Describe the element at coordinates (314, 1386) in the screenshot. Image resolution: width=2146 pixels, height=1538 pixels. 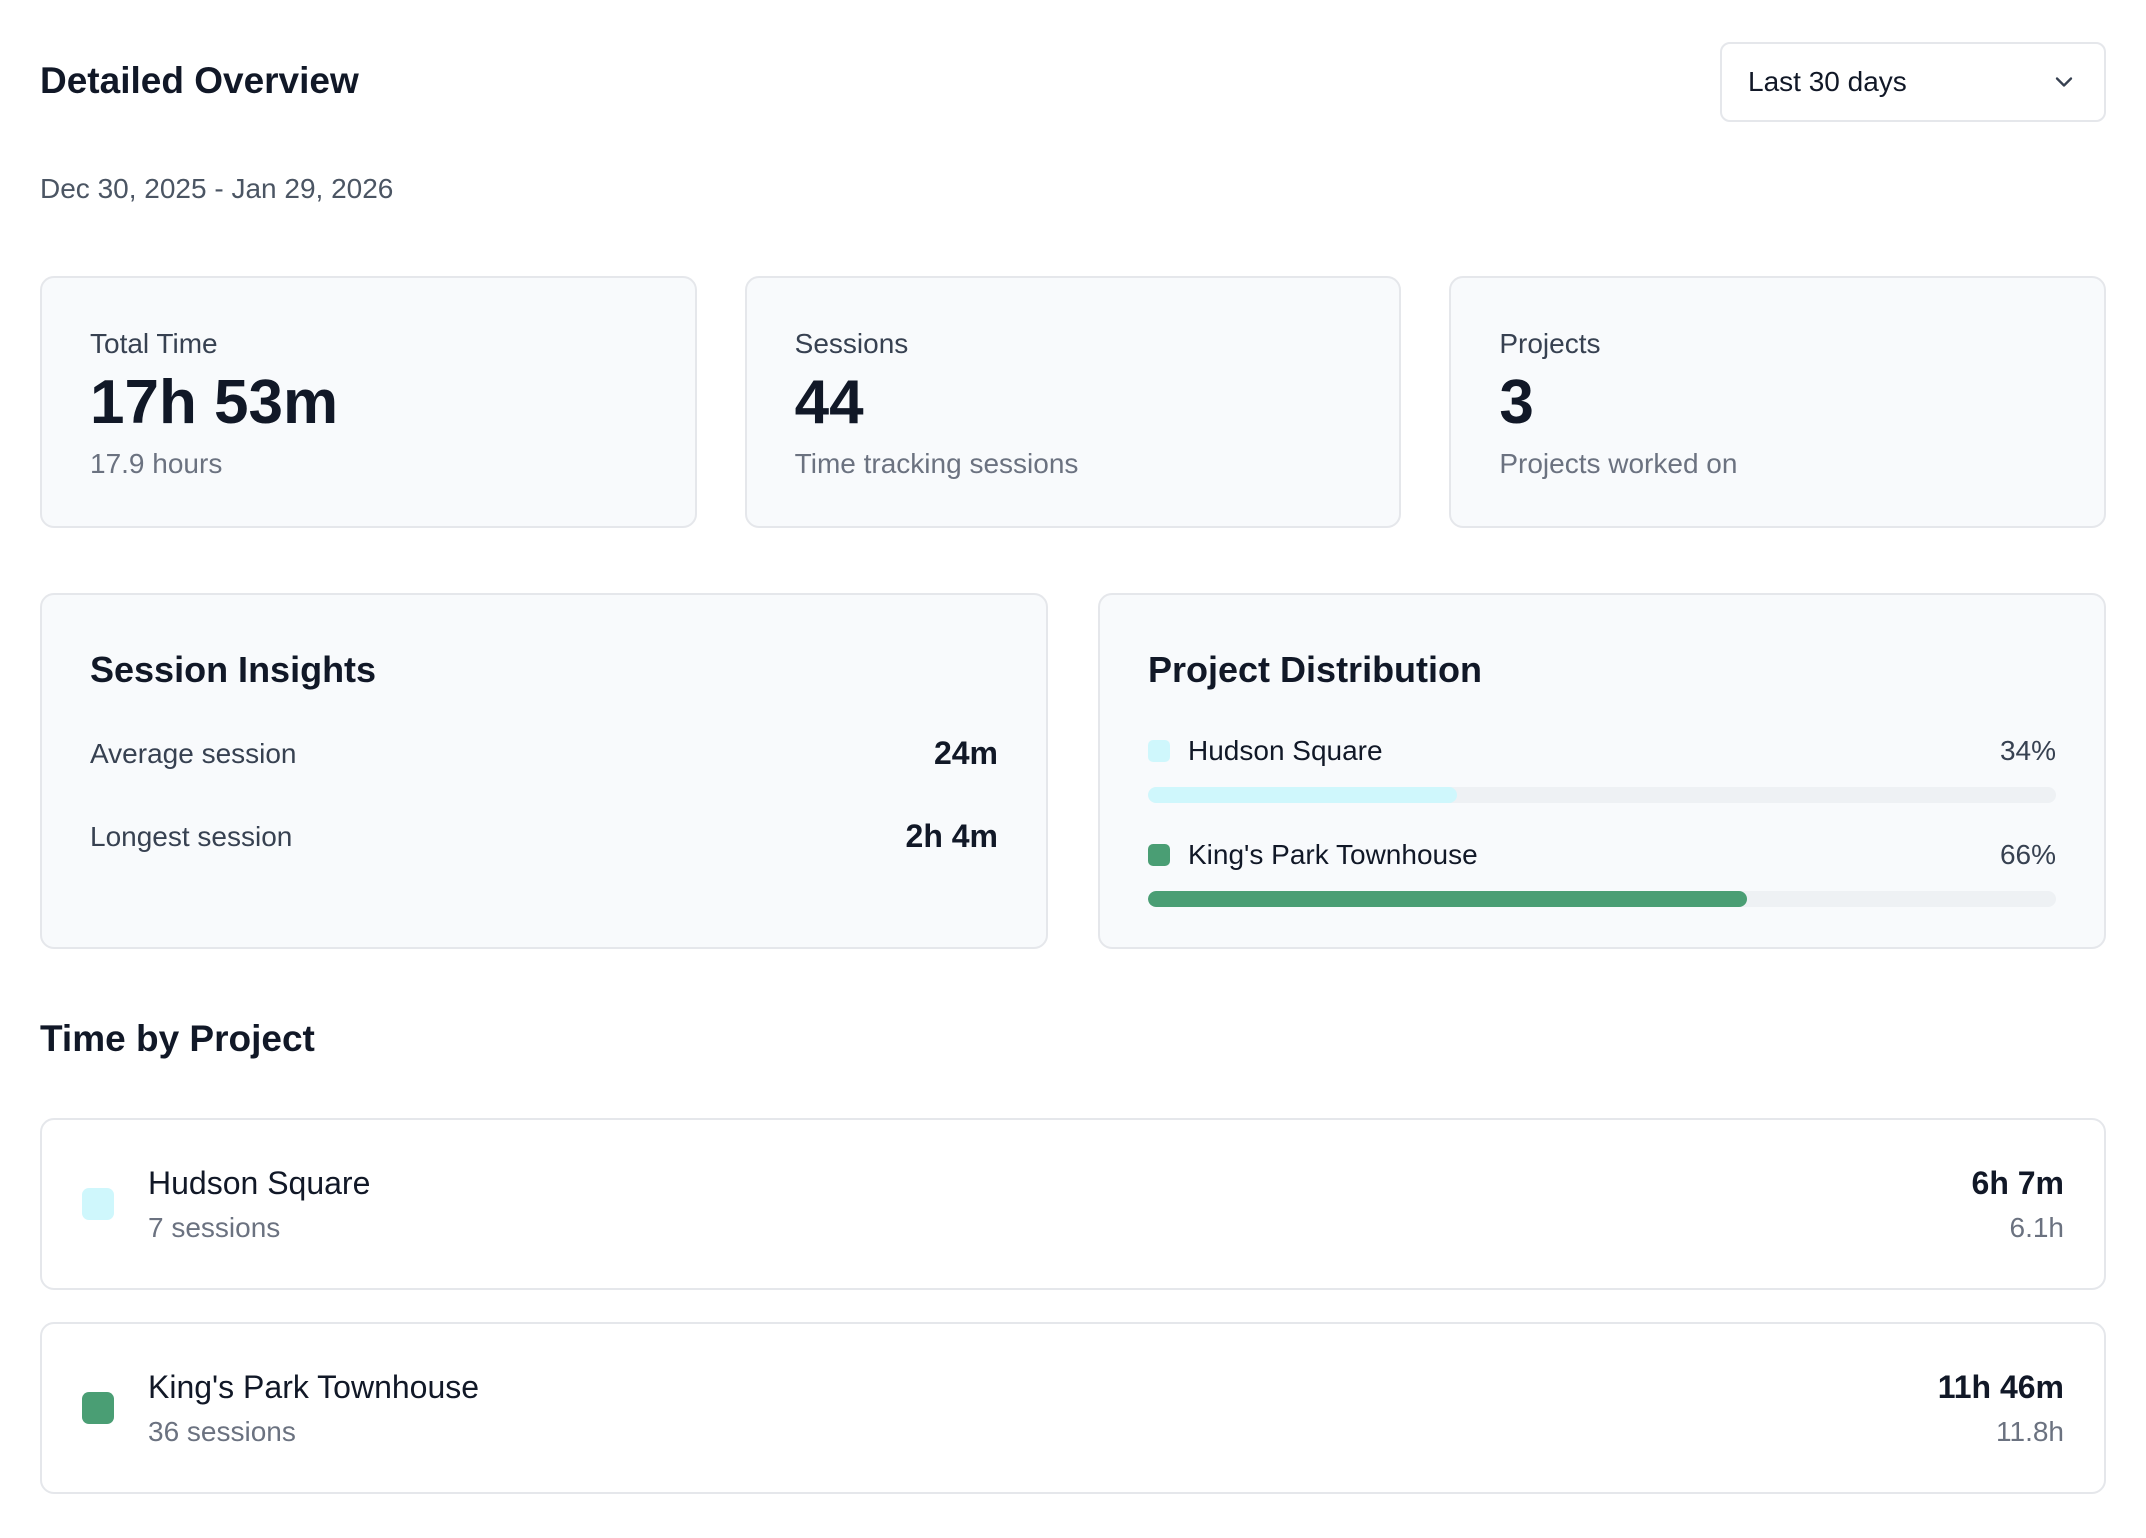
I see `project-name: King's Park Townhouse` at that location.